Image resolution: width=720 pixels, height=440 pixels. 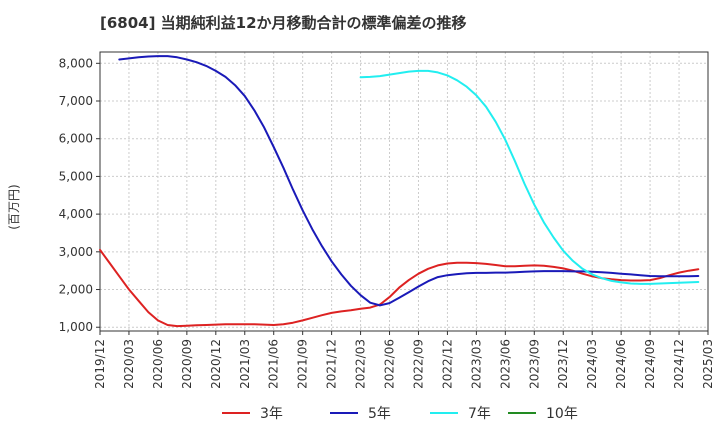 What do you see at coordinates (418, 364) in the screenshot?
I see `x-tick-label: 2022/09` at bounding box center [418, 364].